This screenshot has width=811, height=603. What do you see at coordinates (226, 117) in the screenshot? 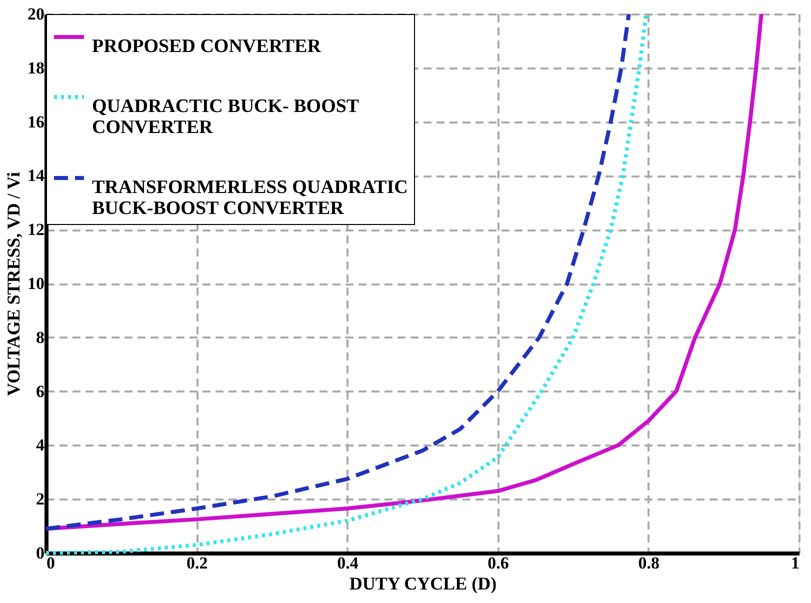
I see `legend-label: QUADRACTIC BUCK- BOOST CONVERTER` at bounding box center [226, 117].